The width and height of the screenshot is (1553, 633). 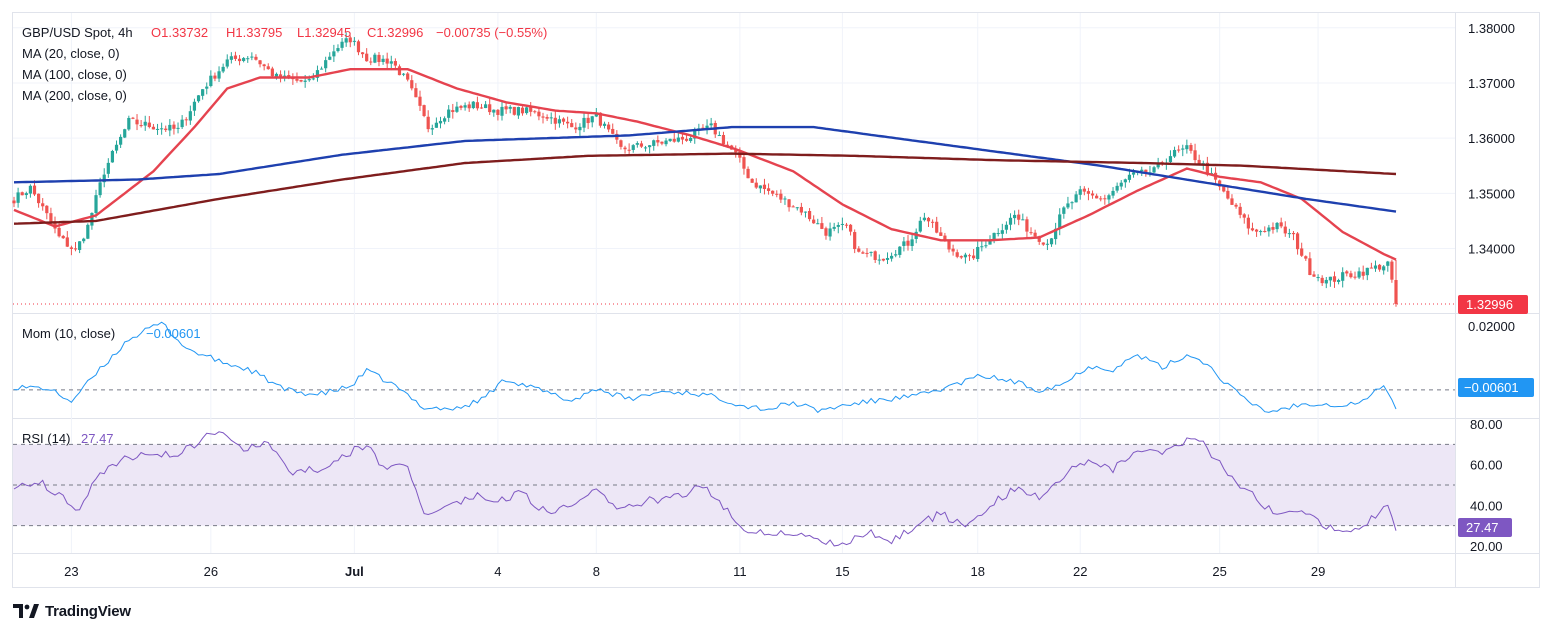 What do you see at coordinates (1496, 387) in the screenshot?
I see `mom-last-badge: −0.00601` at bounding box center [1496, 387].